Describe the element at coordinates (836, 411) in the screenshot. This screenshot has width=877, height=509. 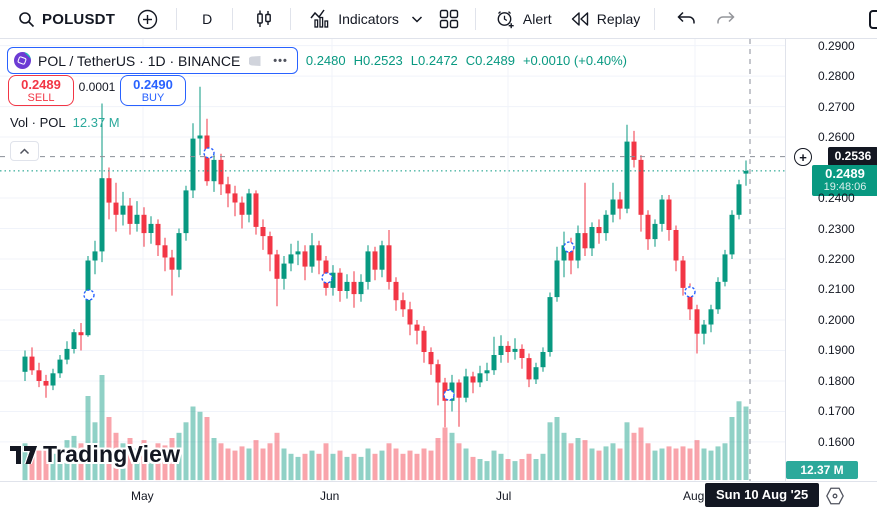
I see `price-axis-tick: 0.1700` at that location.